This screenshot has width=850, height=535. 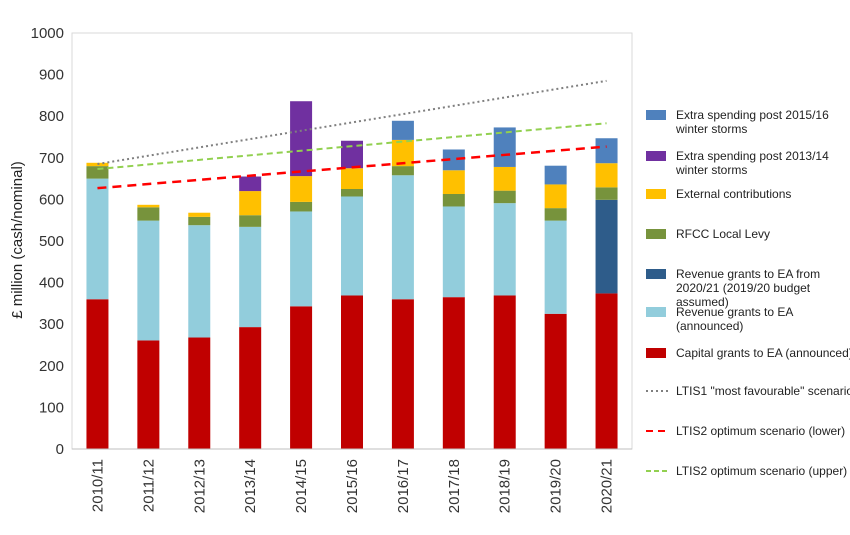 I want to click on x-tick-label: 2018/19, so click(x=505, y=486).